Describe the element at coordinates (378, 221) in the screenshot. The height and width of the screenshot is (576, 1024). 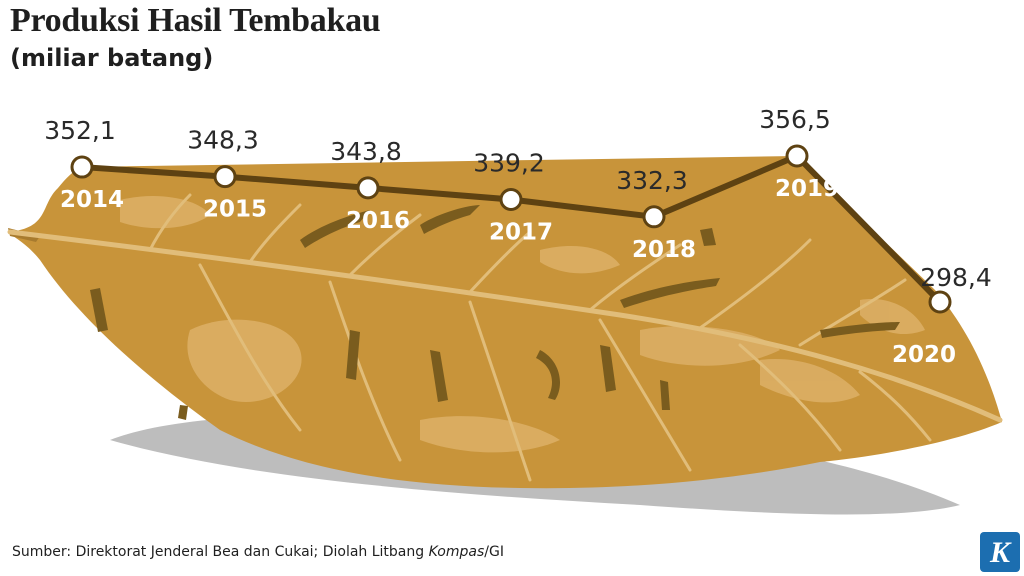
I see `year-label: 2016` at that location.